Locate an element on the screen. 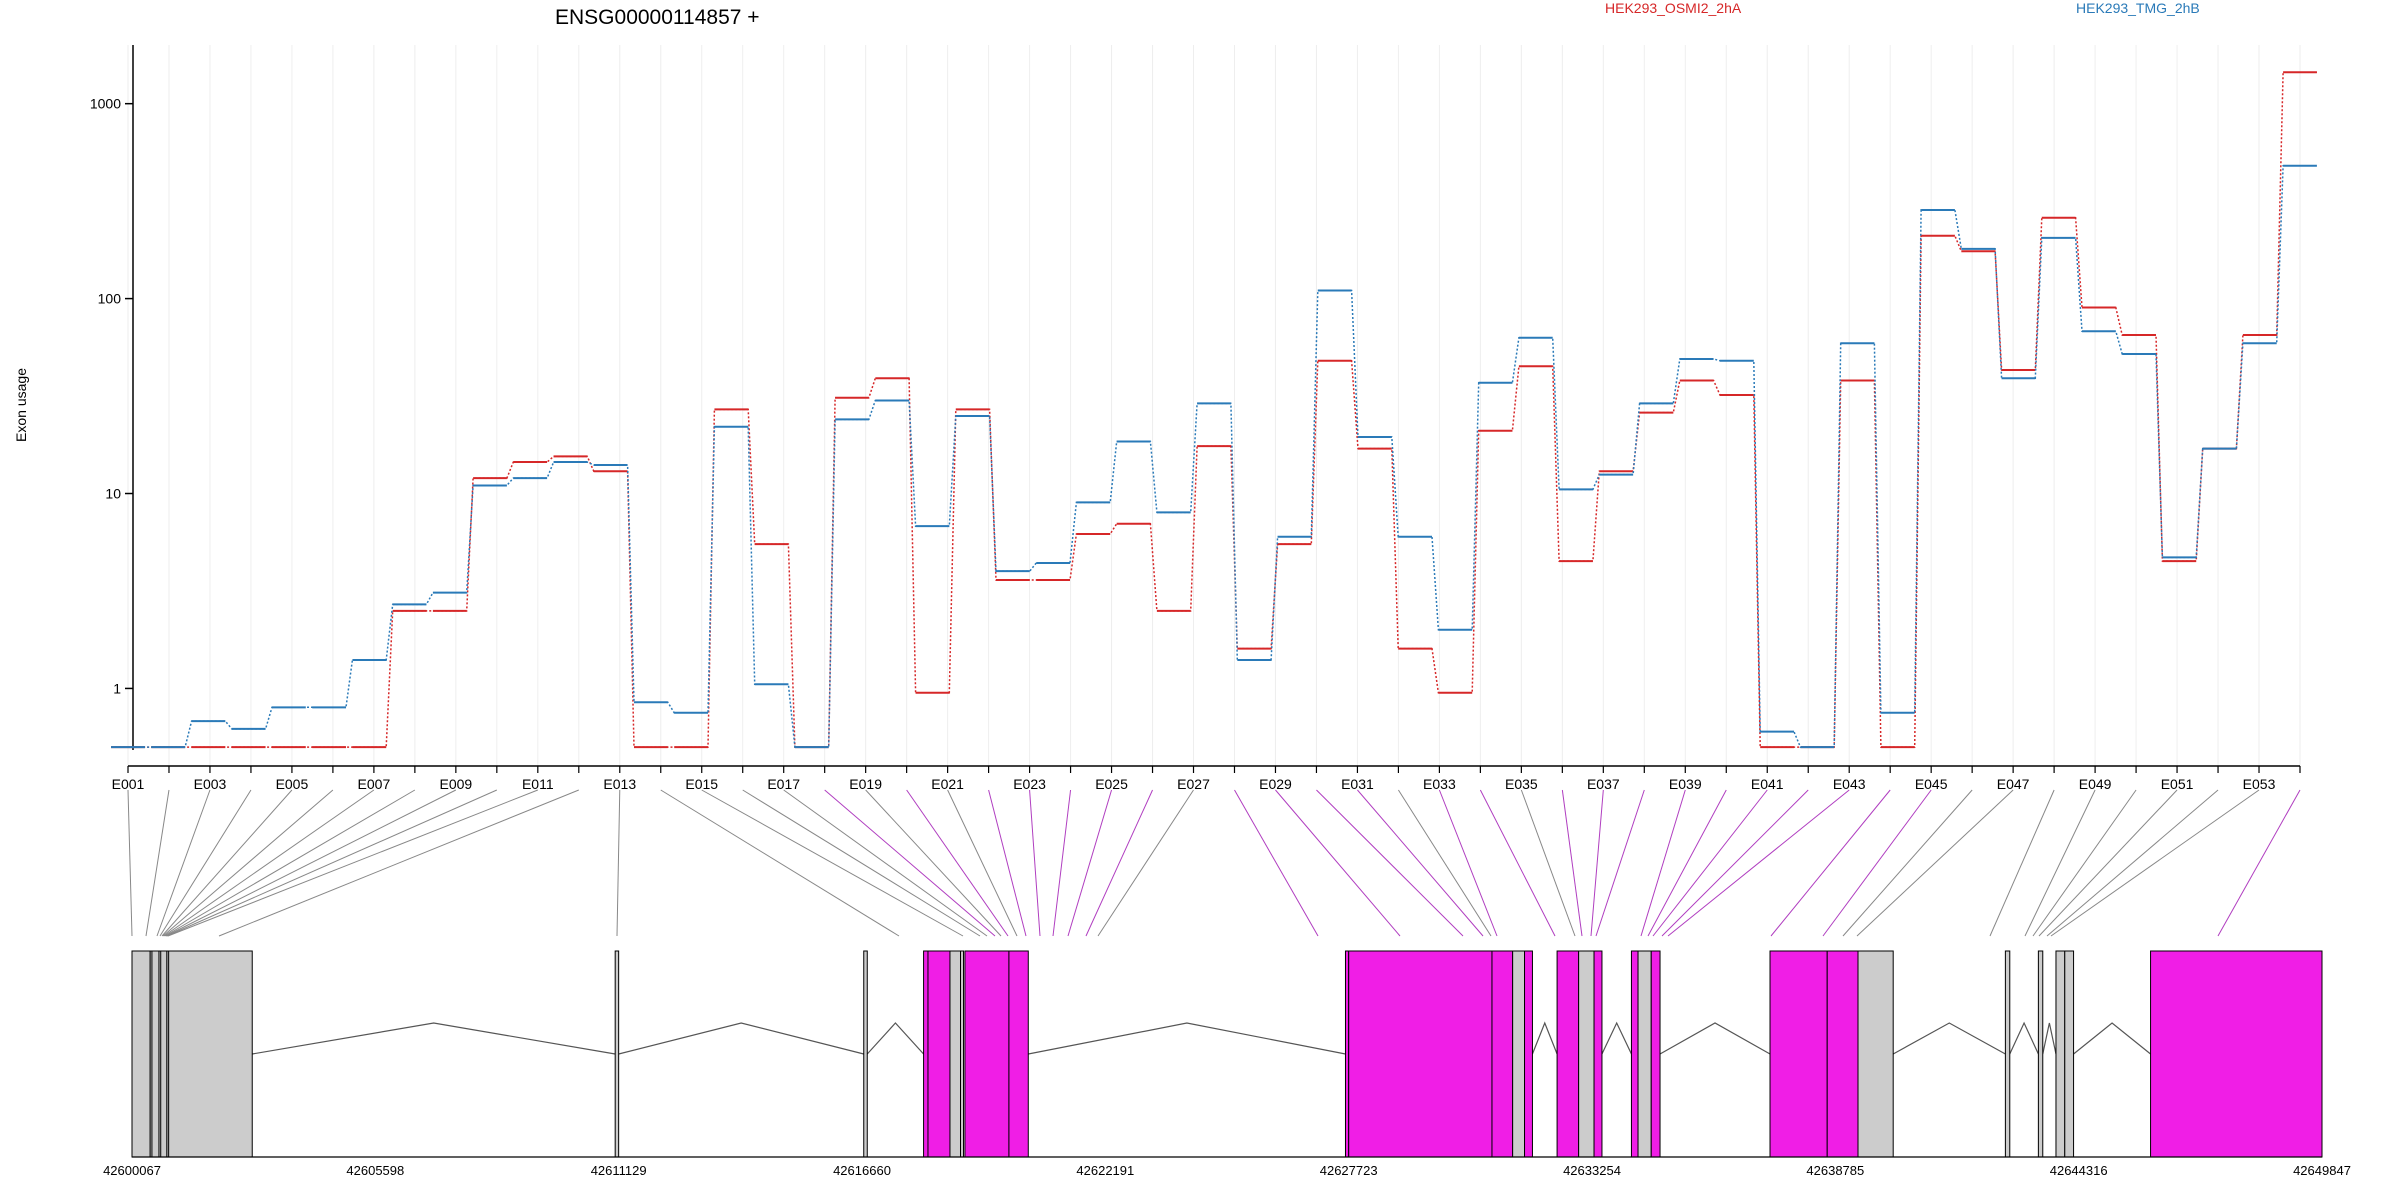 This screenshot has width=2400, height=1200. coordinate-label: 42611129 is located at coordinates (619, 1170).